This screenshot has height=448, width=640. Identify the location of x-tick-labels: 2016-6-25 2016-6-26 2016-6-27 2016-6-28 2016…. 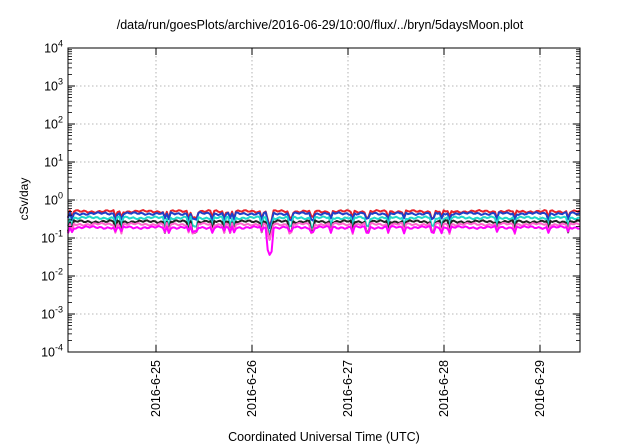
(348, 388).